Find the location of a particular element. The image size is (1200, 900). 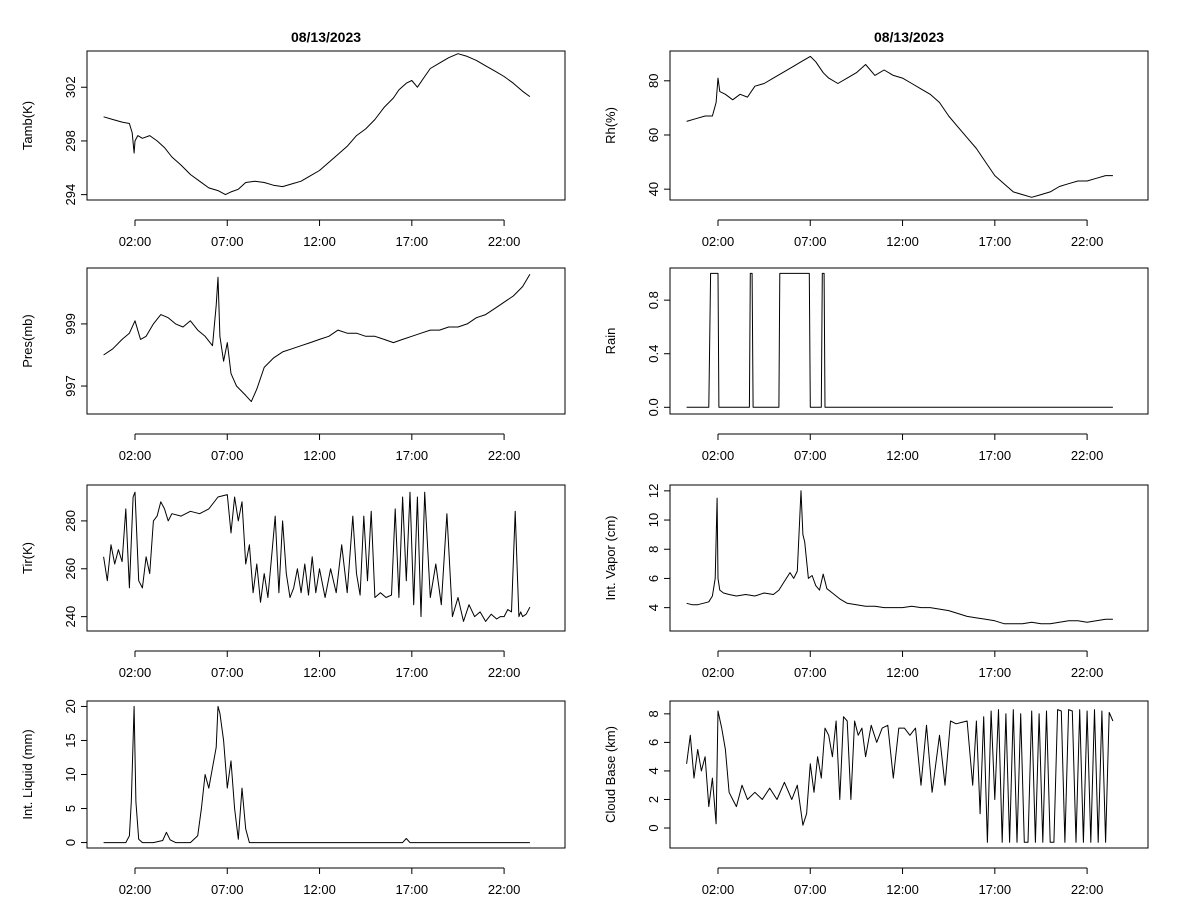

series-line-rain is located at coordinates (899, 340).